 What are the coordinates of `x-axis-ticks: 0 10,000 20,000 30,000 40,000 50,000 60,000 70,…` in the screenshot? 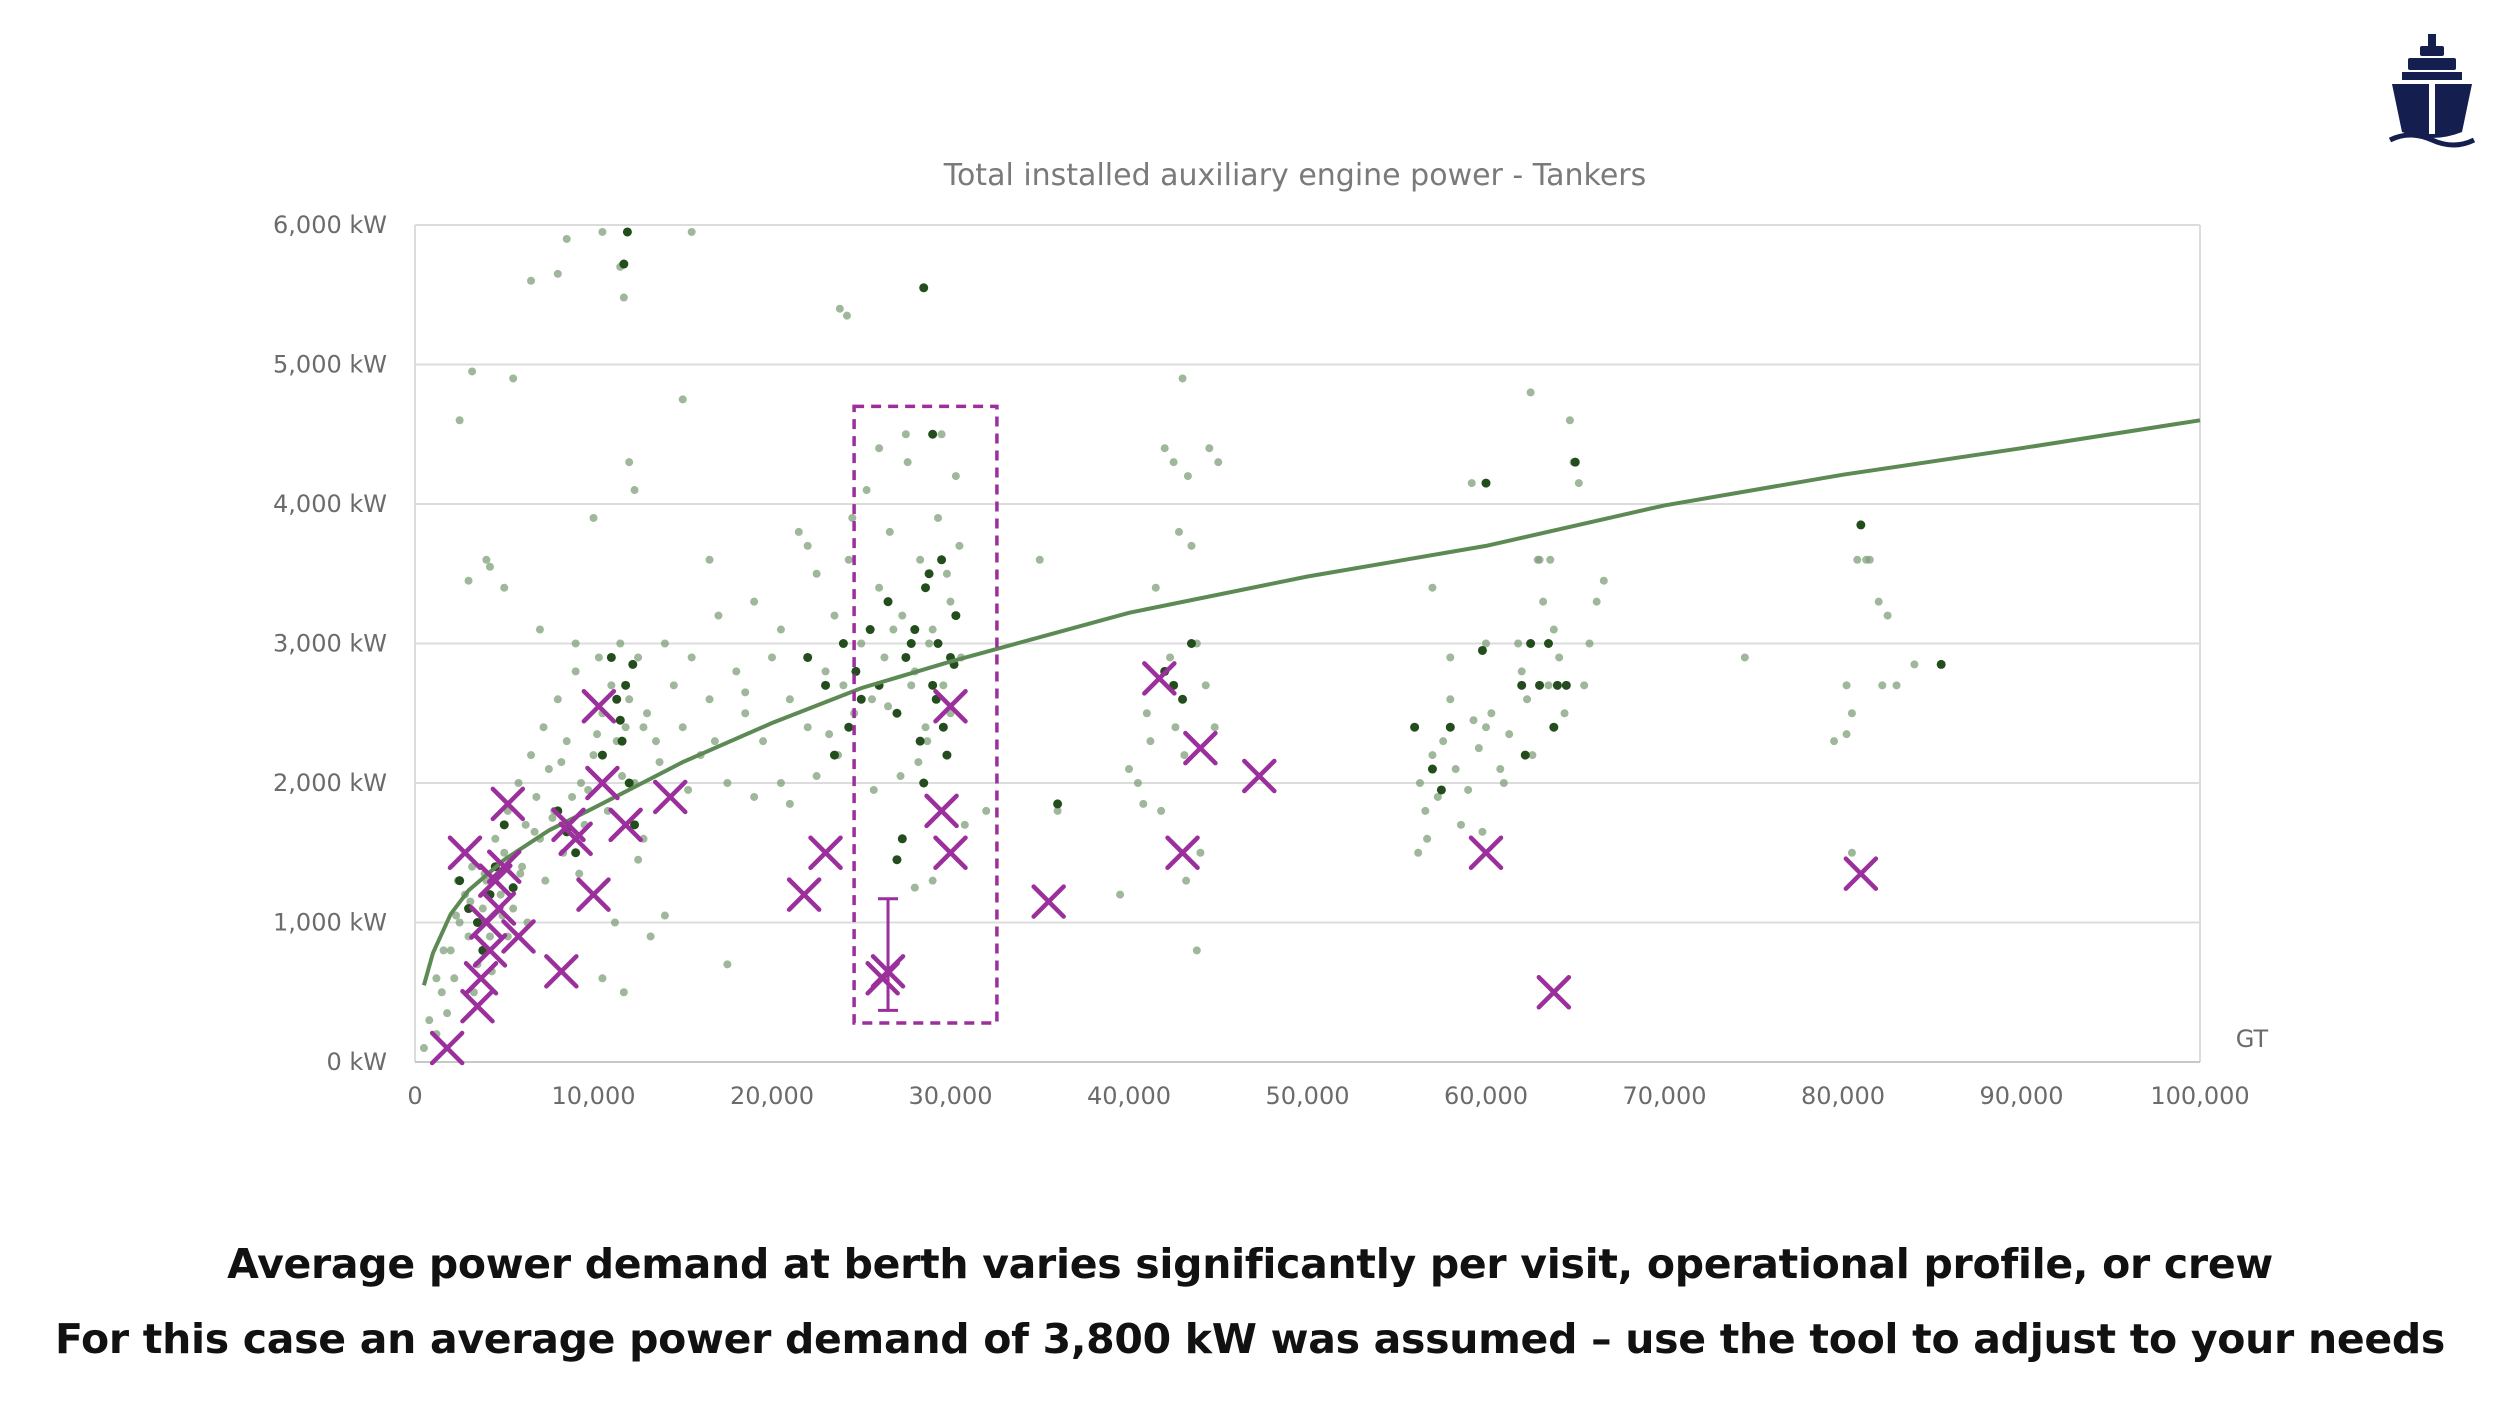 It's located at (1328, 1096).